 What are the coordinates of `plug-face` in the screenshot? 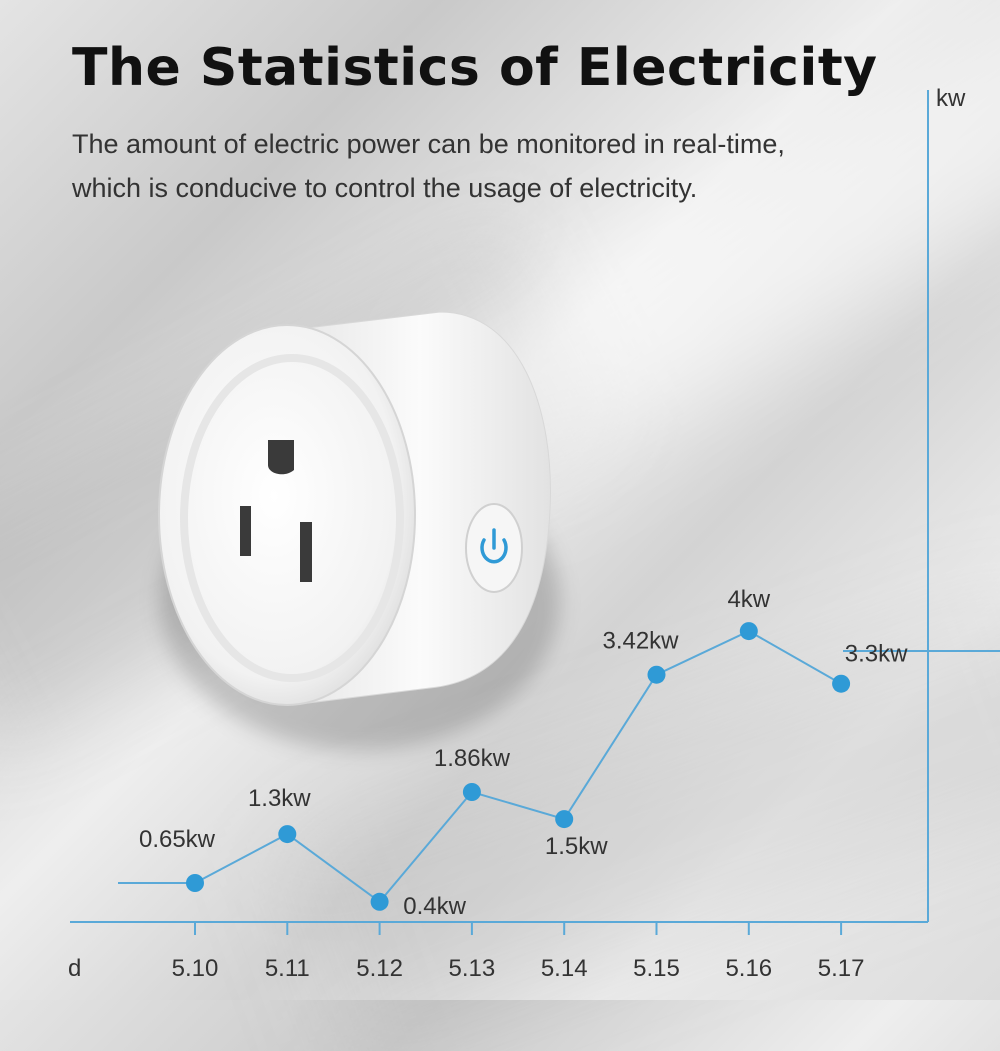 It's located at (287, 515).